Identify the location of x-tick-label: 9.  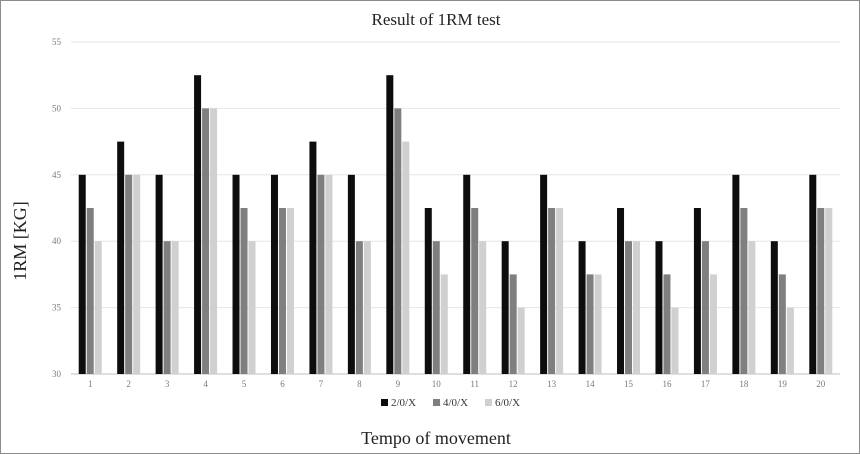
(398, 384).